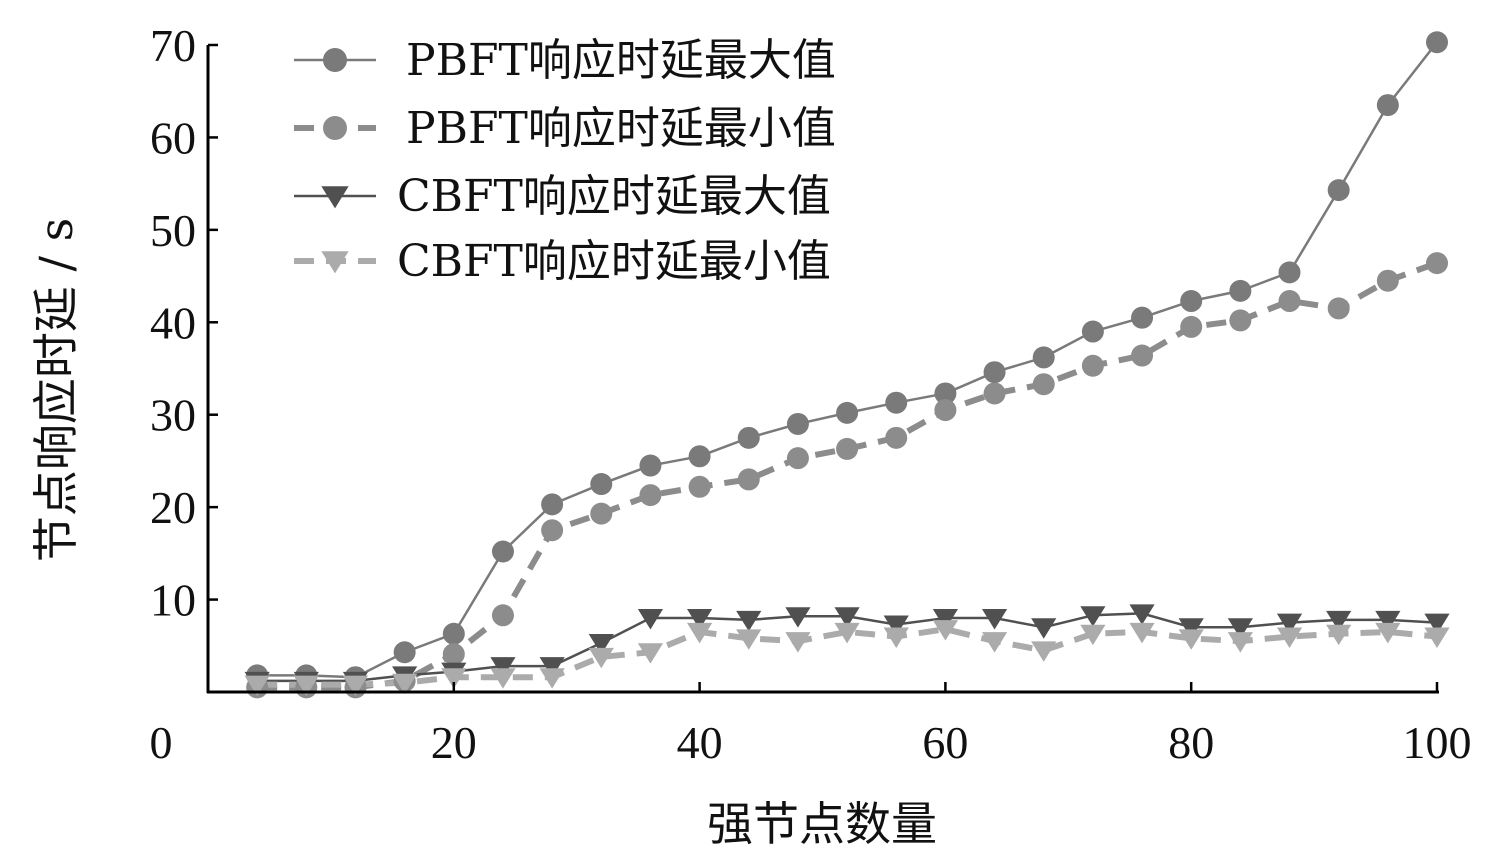  Describe the element at coordinates (1437, 742) in the screenshot. I see `x-tick-label: 100` at that location.